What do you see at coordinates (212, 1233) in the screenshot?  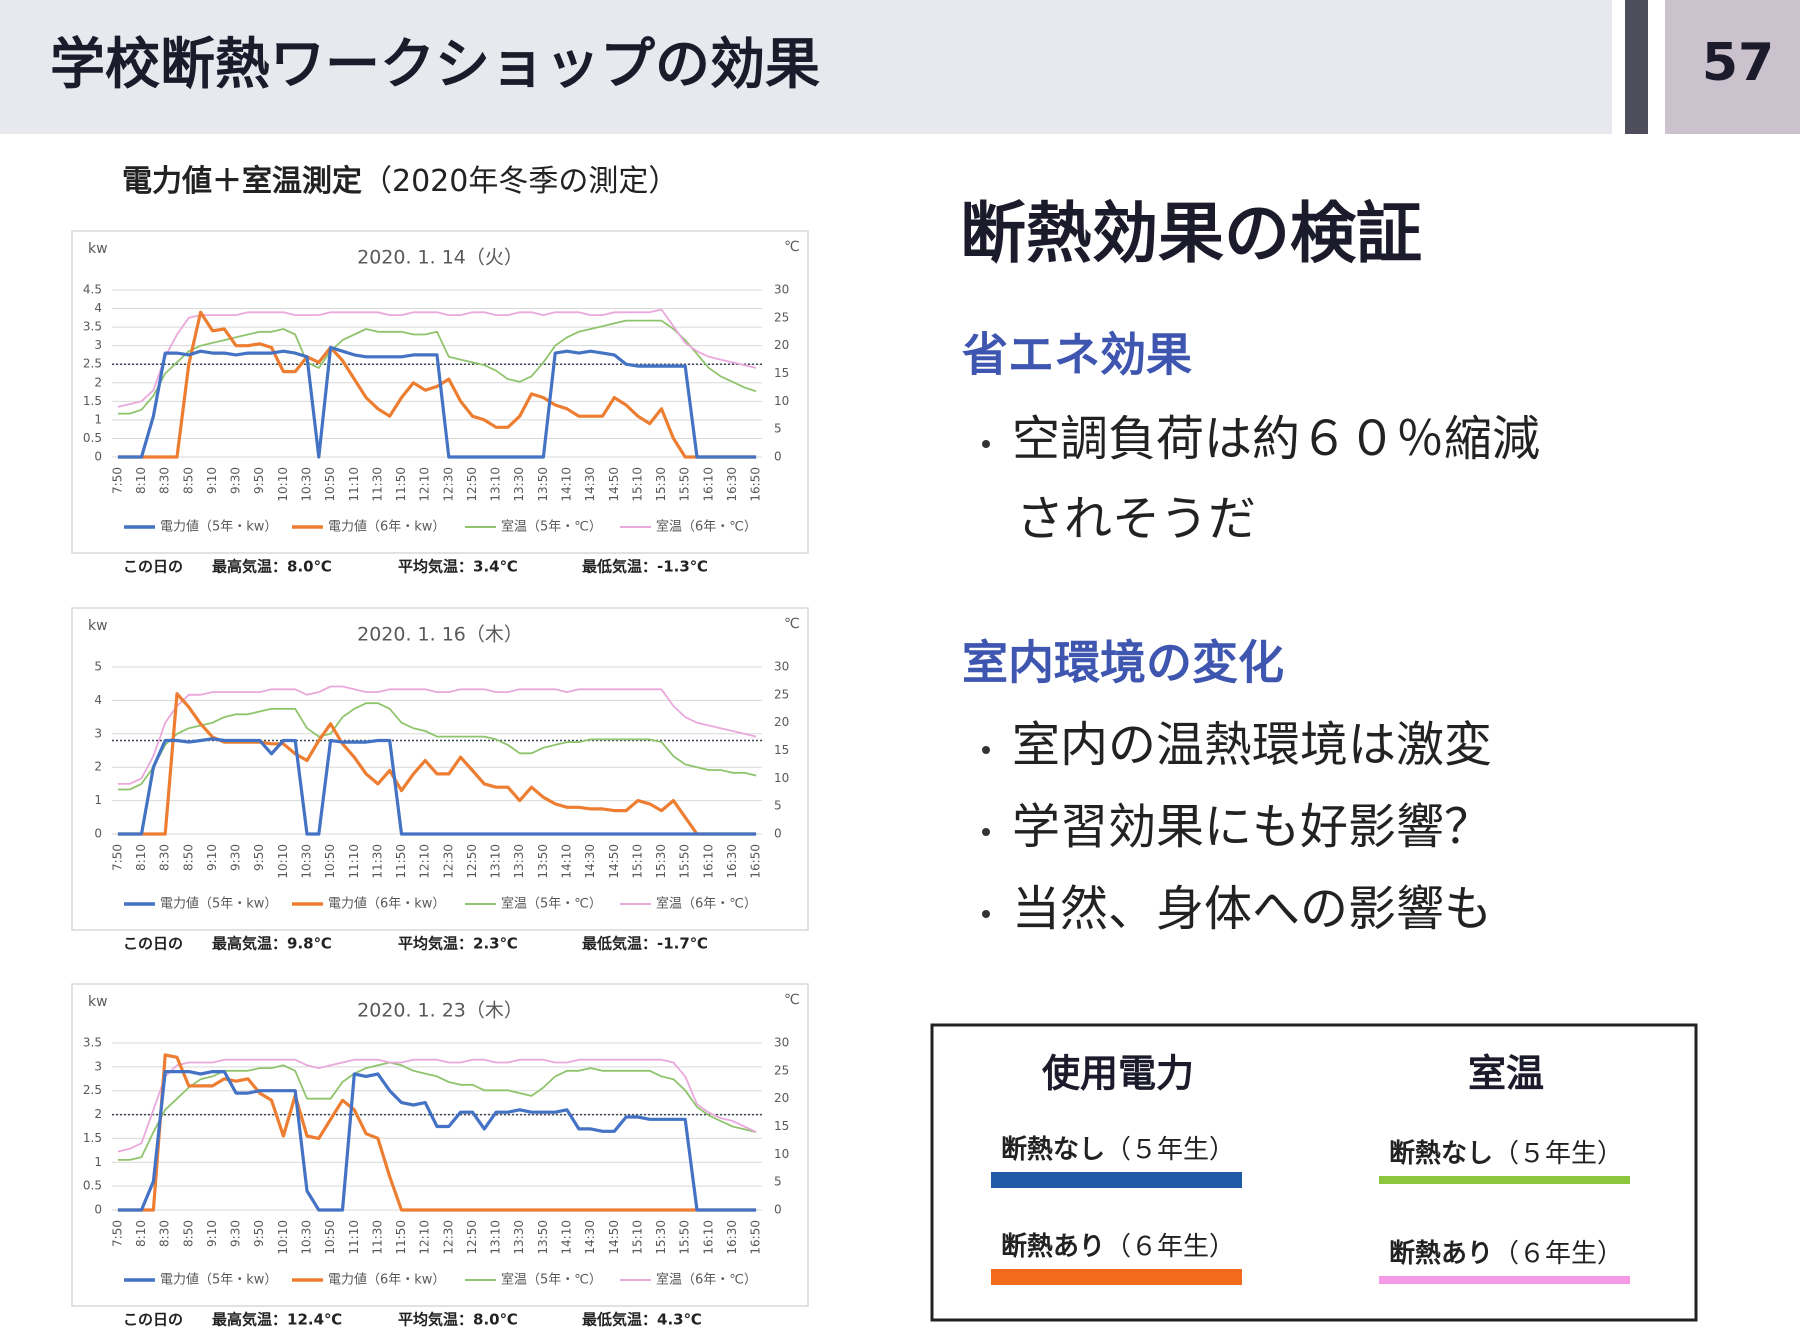 I see `x-tick-label: 9:10` at bounding box center [212, 1233].